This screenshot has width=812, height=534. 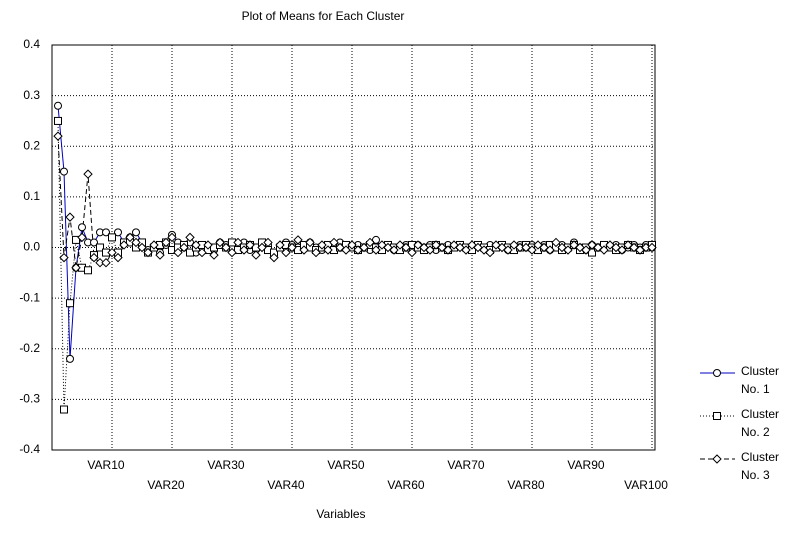 What do you see at coordinates (585, 465) in the screenshot?
I see `x-tick-label: VAR90` at bounding box center [585, 465].